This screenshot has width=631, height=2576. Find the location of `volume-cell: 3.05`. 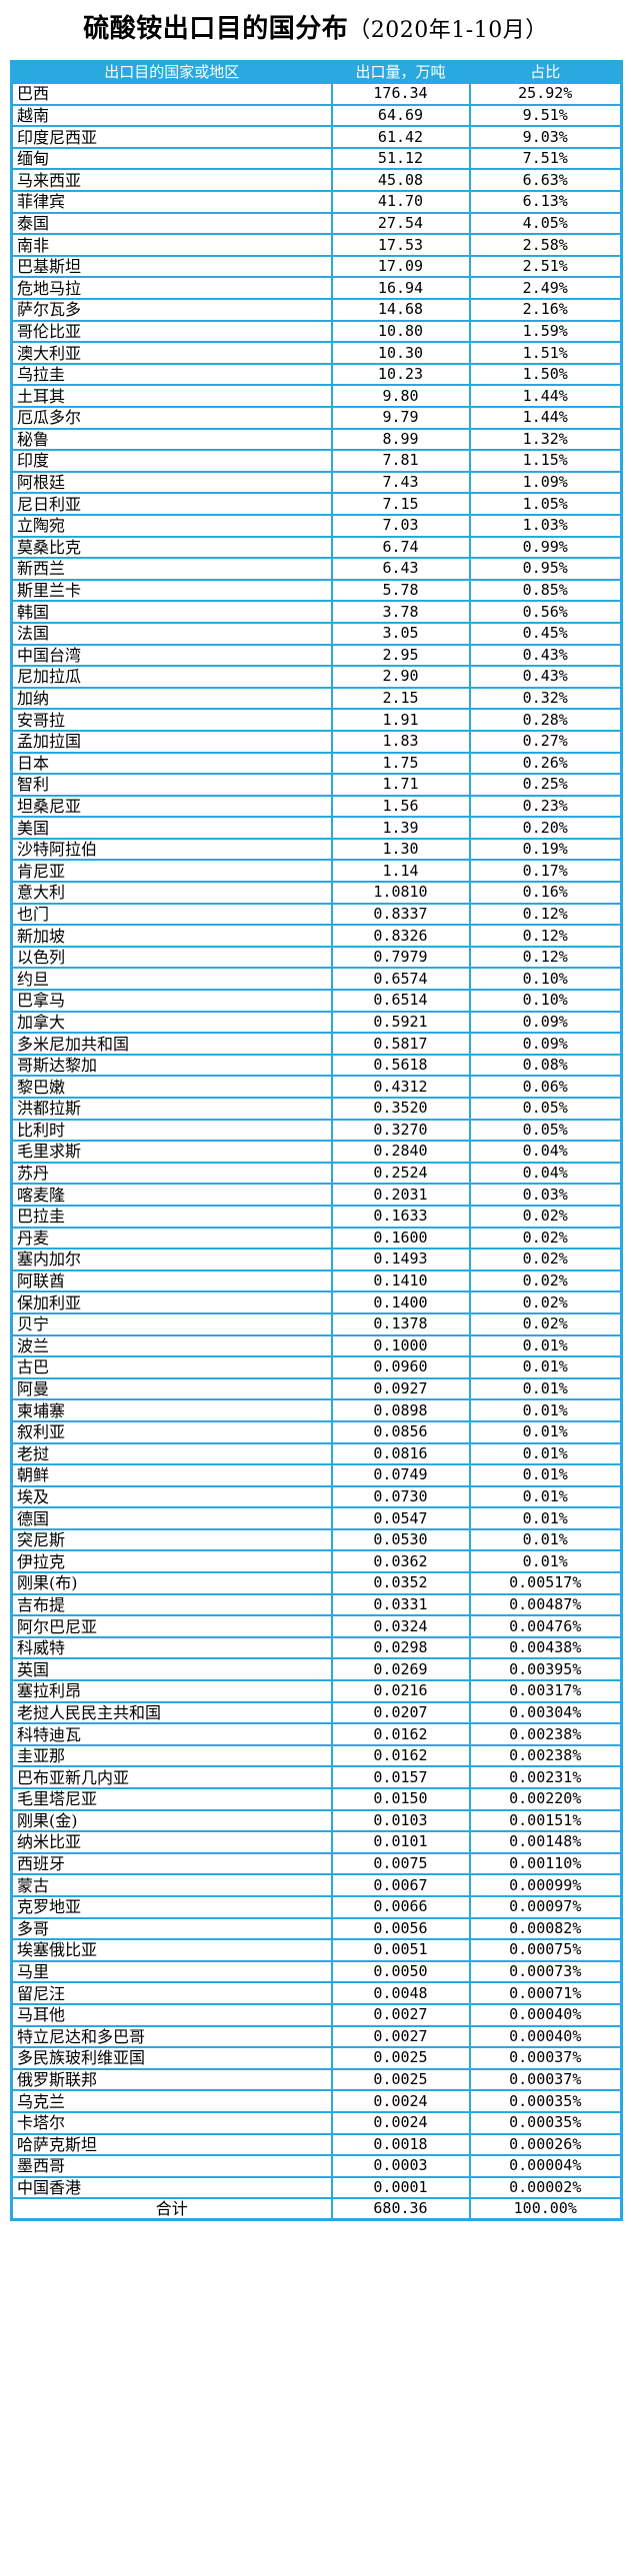

volume-cell: 3.05 is located at coordinates (400, 633).